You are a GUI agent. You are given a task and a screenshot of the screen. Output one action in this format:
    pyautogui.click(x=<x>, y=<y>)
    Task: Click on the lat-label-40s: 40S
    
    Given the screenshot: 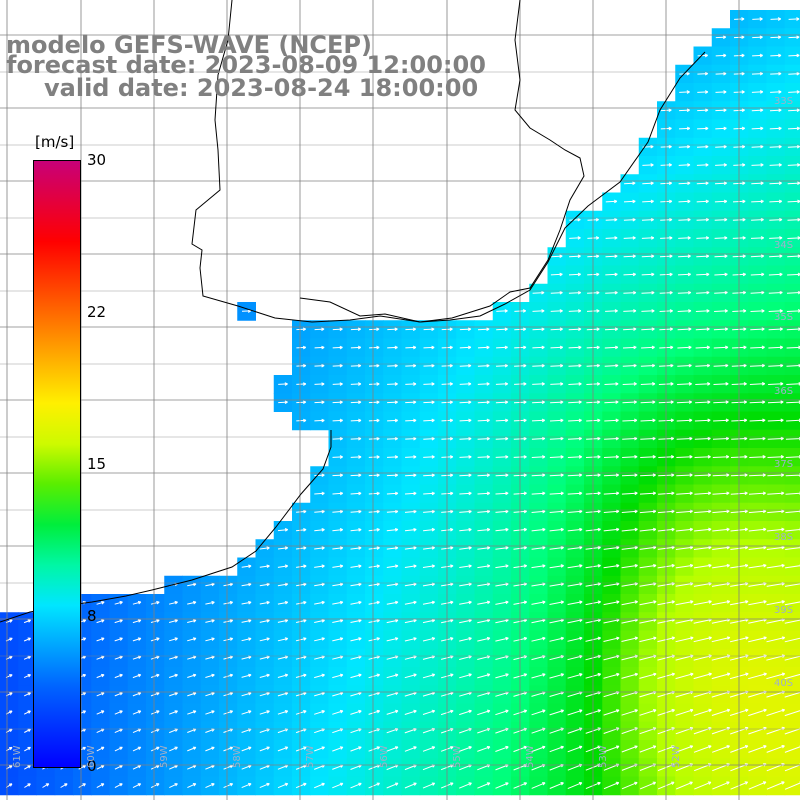 What is the action you would take?
    pyautogui.click(x=784, y=683)
    